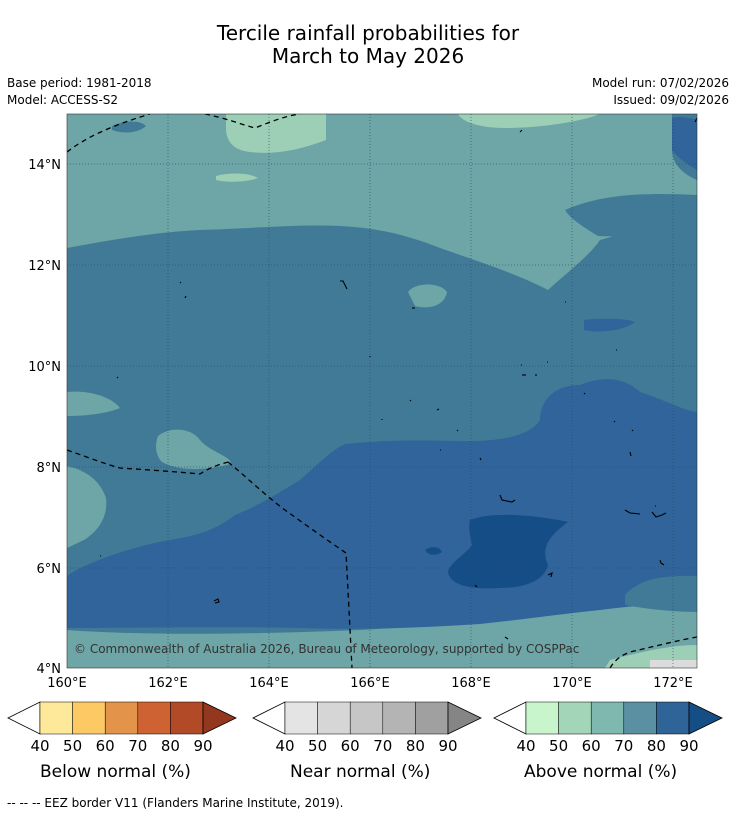 The width and height of the screenshot is (736, 816). What do you see at coordinates (93, 403) in the screenshot?
I see `zone-60-70-west` at bounding box center [93, 403].